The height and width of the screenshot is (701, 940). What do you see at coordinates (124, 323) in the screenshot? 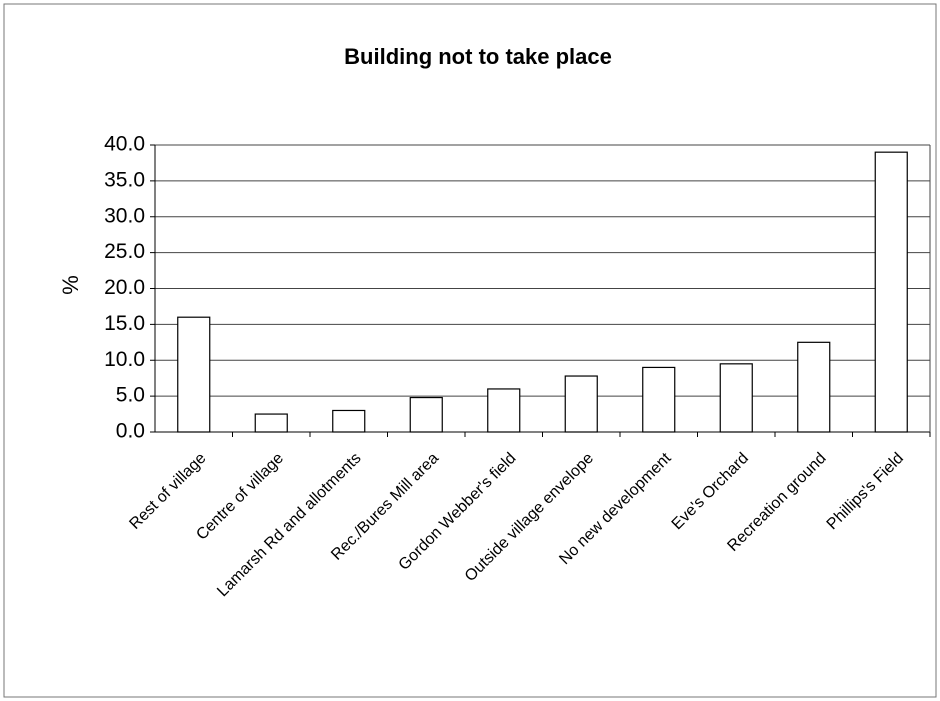
I see `y-tick-label: 15.0` at bounding box center [124, 323].